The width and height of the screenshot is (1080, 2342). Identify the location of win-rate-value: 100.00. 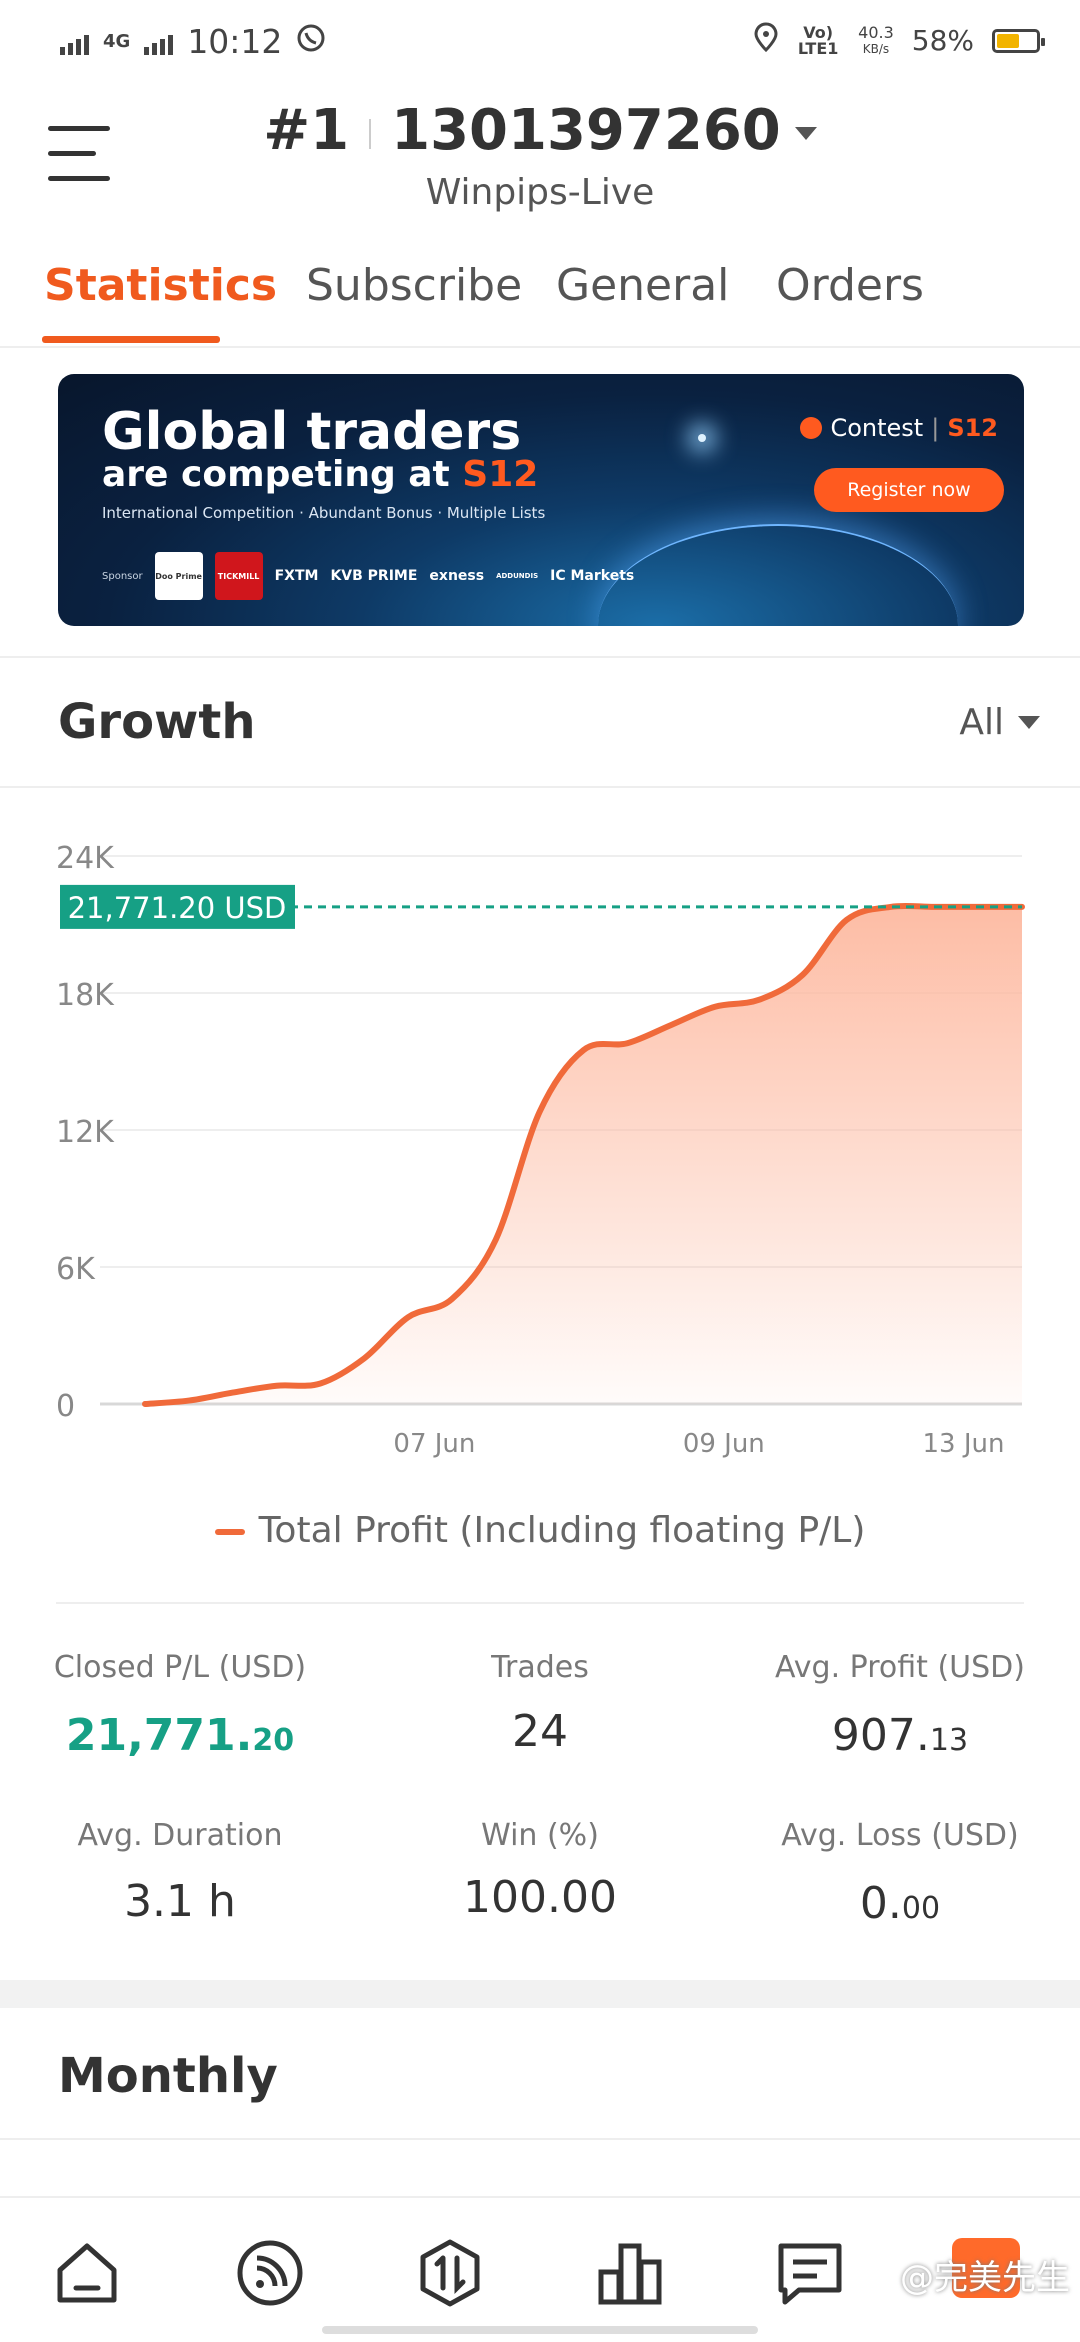
(540, 1897).